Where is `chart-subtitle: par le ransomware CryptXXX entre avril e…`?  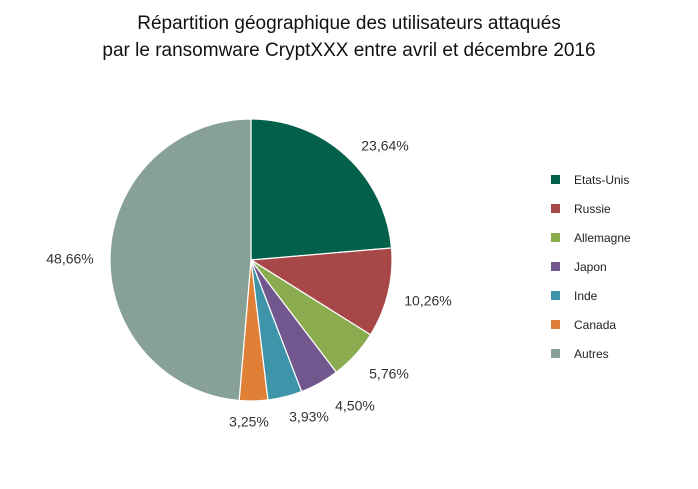
chart-subtitle: par le ransomware CryptXXX entre avril e… is located at coordinates (349, 50).